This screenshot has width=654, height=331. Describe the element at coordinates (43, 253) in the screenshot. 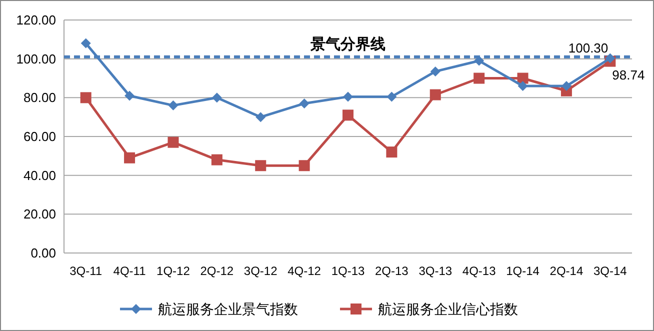

I see `y-tick-label: 0.00` at that location.